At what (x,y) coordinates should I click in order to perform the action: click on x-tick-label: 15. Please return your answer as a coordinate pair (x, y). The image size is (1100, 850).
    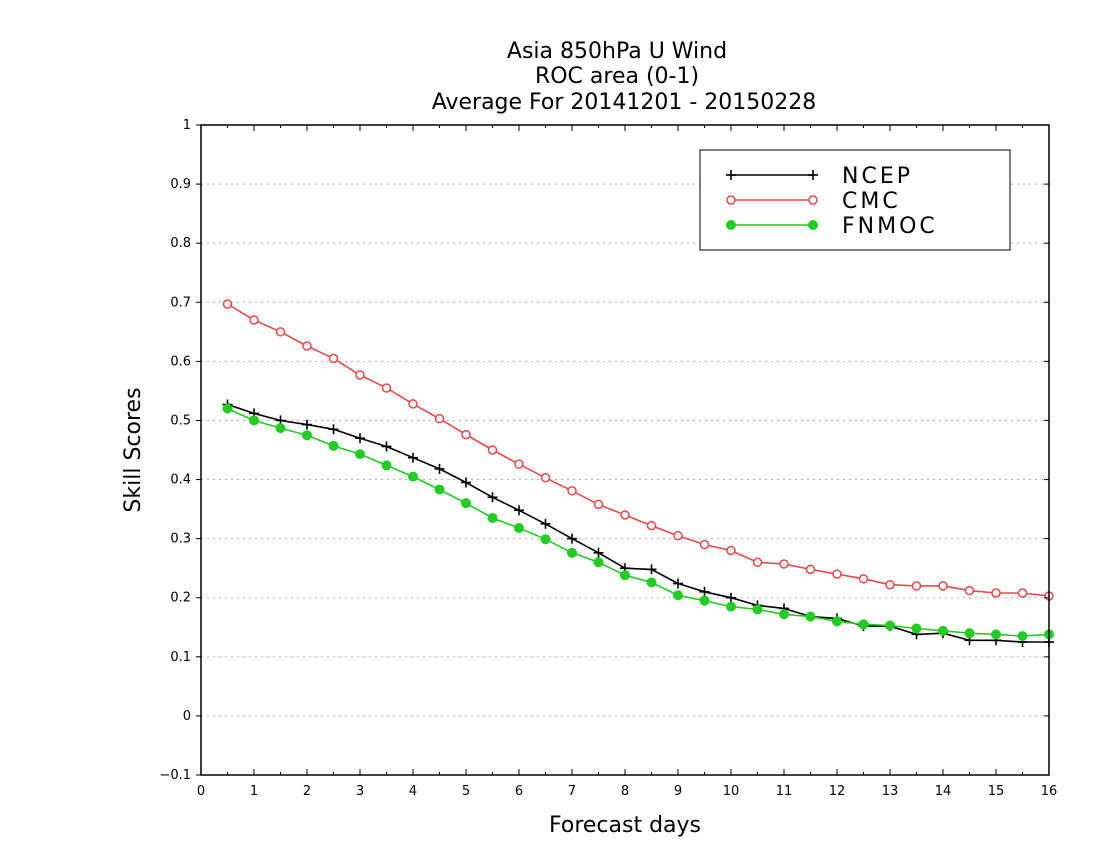
    Looking at the image, I should click on (996, 791).